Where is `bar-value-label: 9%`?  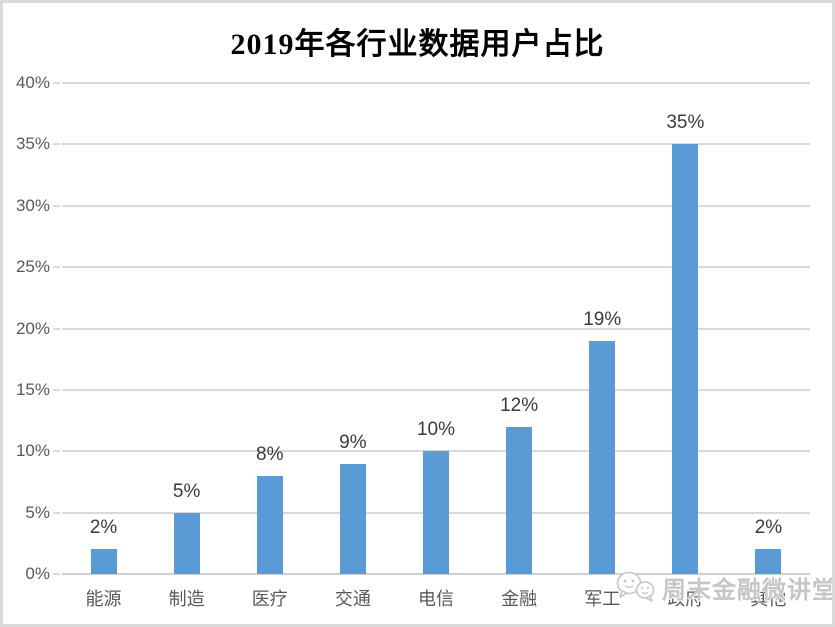
bar-value-label: 9% is located at coordinates (353, 442).